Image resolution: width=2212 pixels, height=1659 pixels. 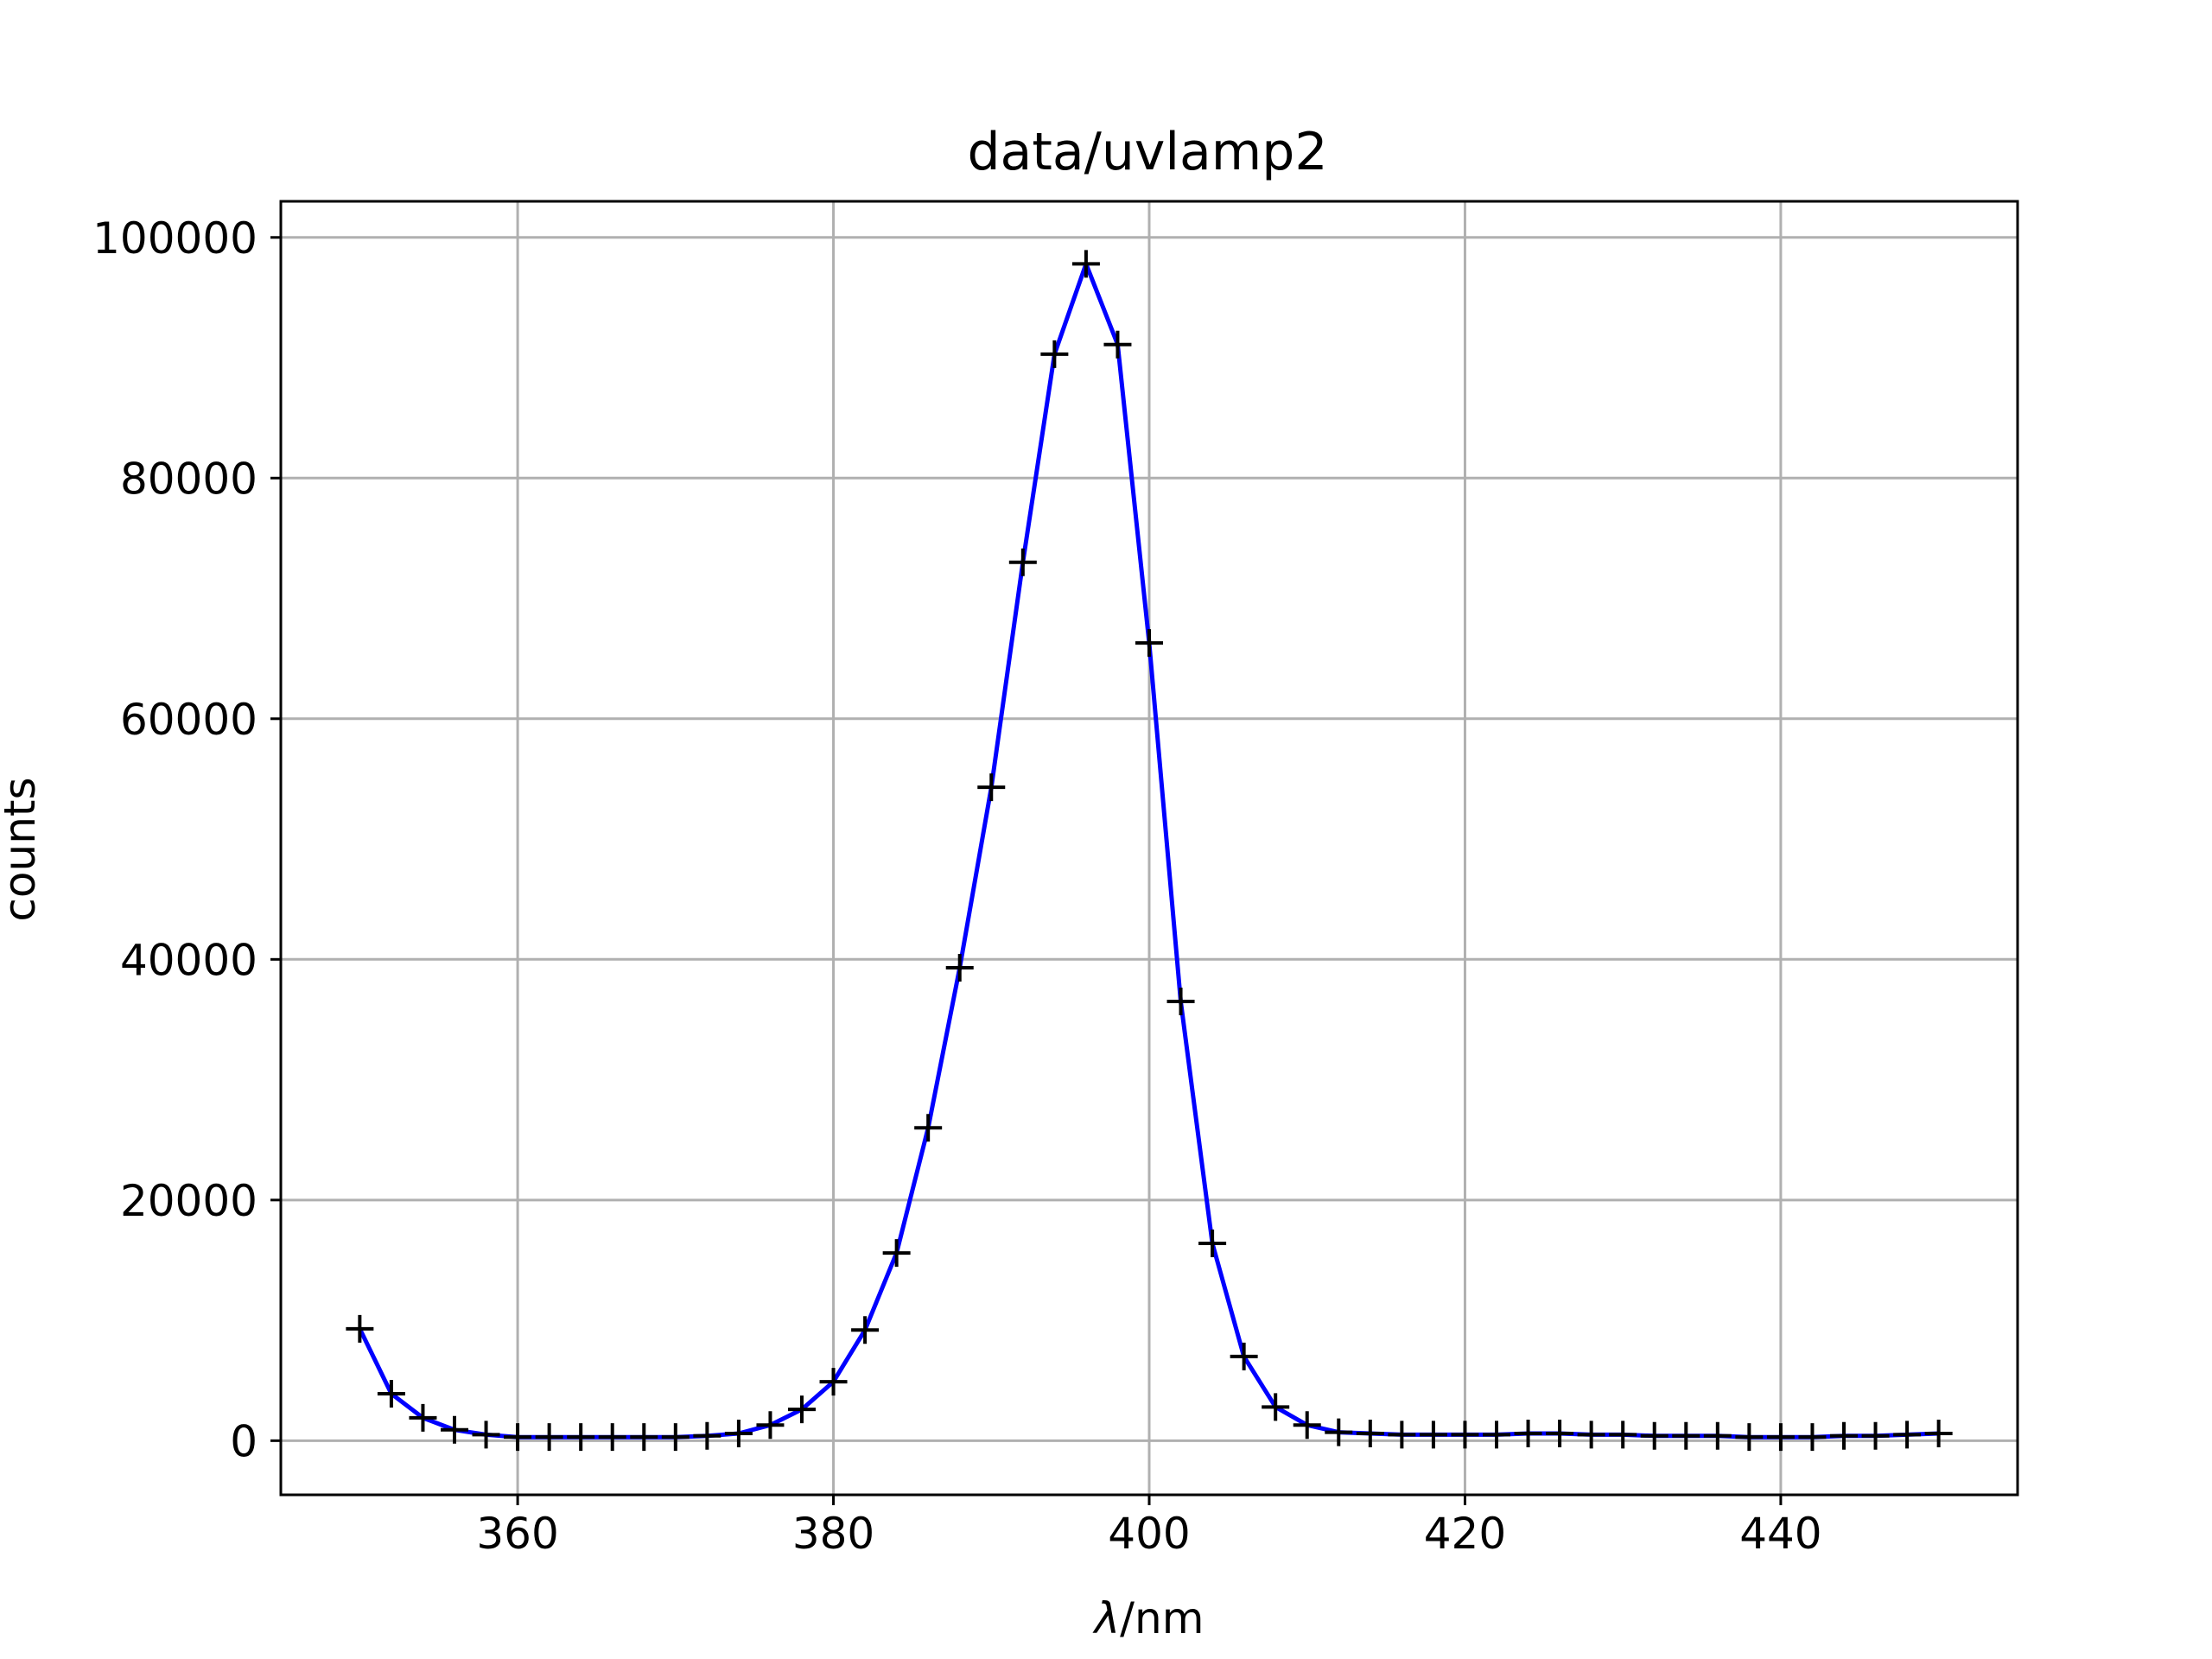 What do you see at coordinates (188, 1201) in the screenshot?
I see `y-tick-label: 20000` at bounding box center [188, 1201].